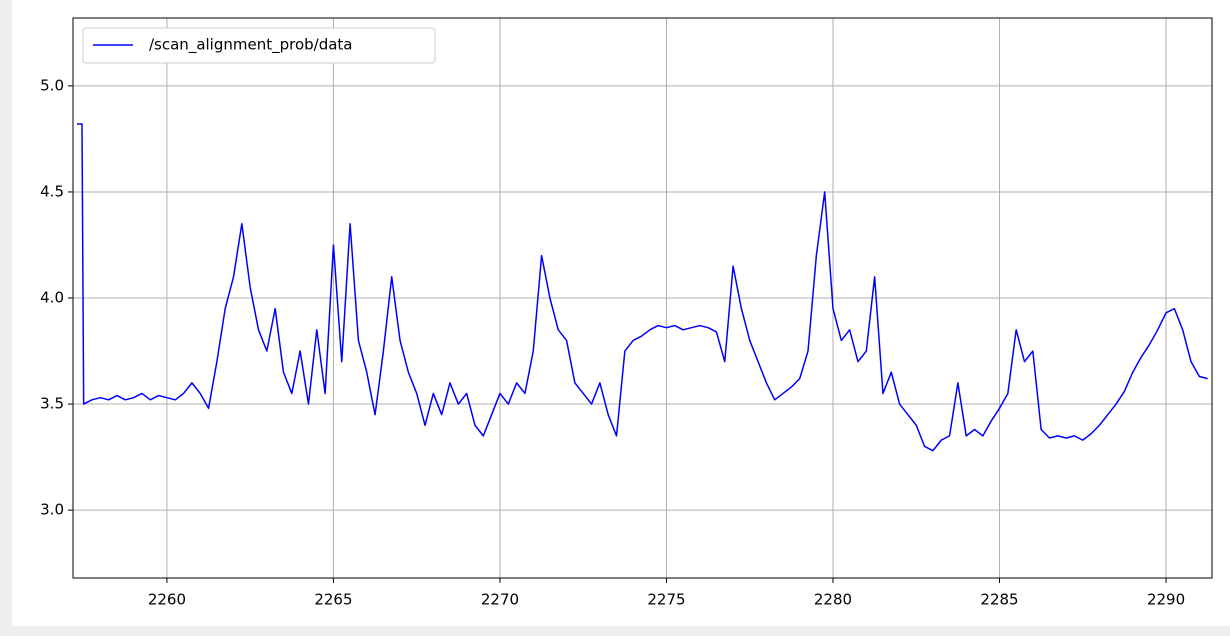 Image resolution: width=1230 pixels, height=636 pixels. I want to click on y-tick-label: 5.0, so click(52, 85).